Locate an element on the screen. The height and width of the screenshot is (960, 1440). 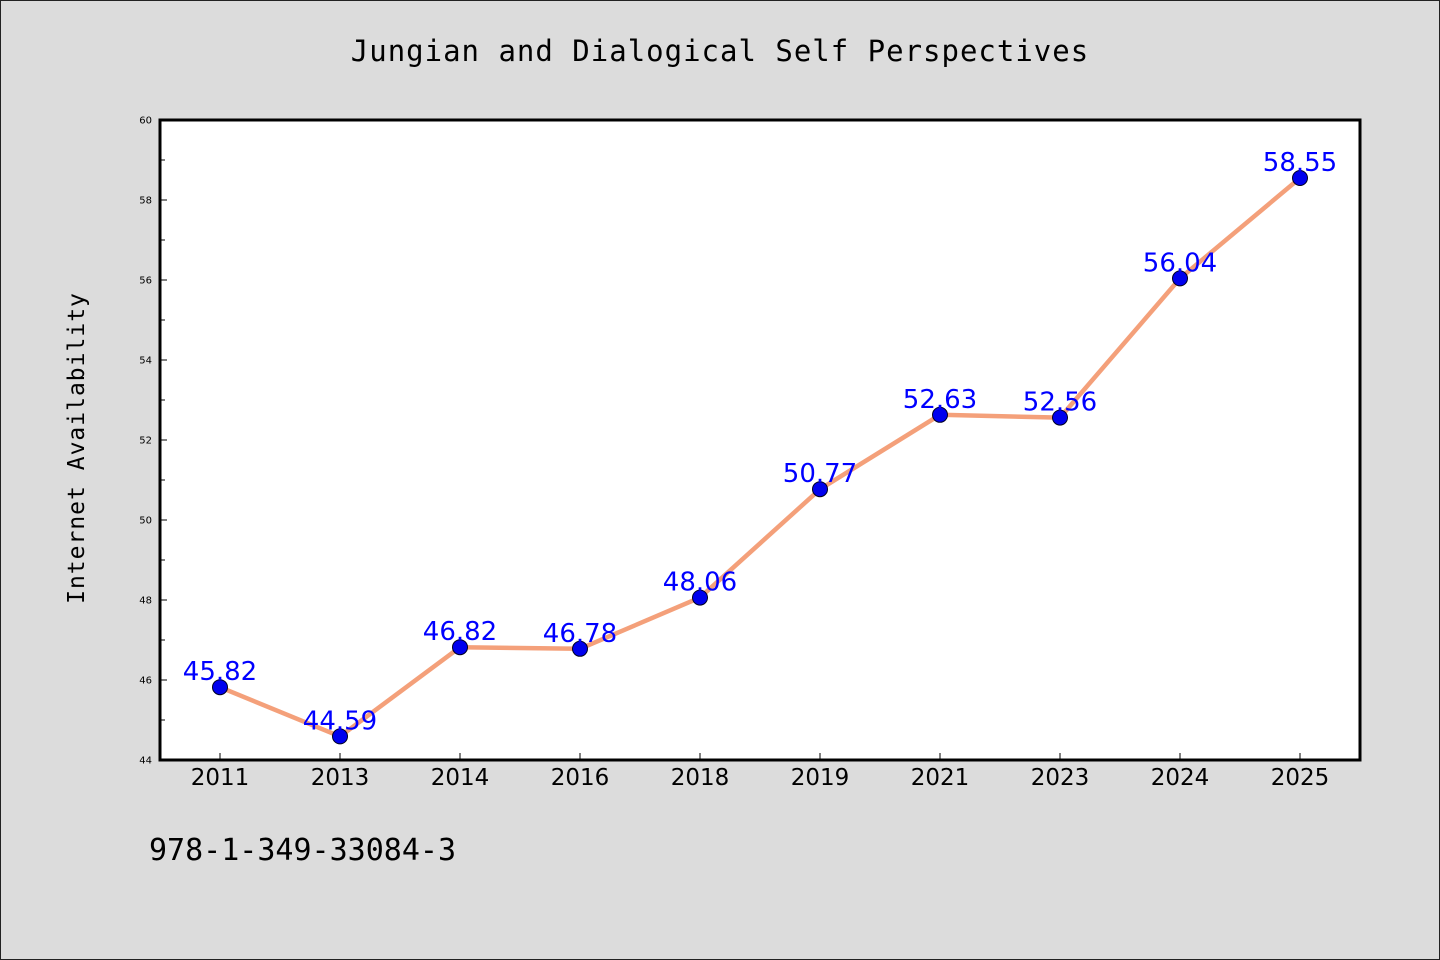
data-label: 56.04 is located at coordinates (1180, 263).